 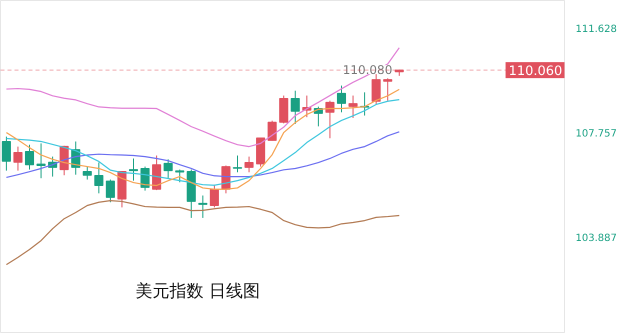 What do you see at coordinates (203, 233) in the screenshot?
I see `line-series` at bounding box center [203, 233].